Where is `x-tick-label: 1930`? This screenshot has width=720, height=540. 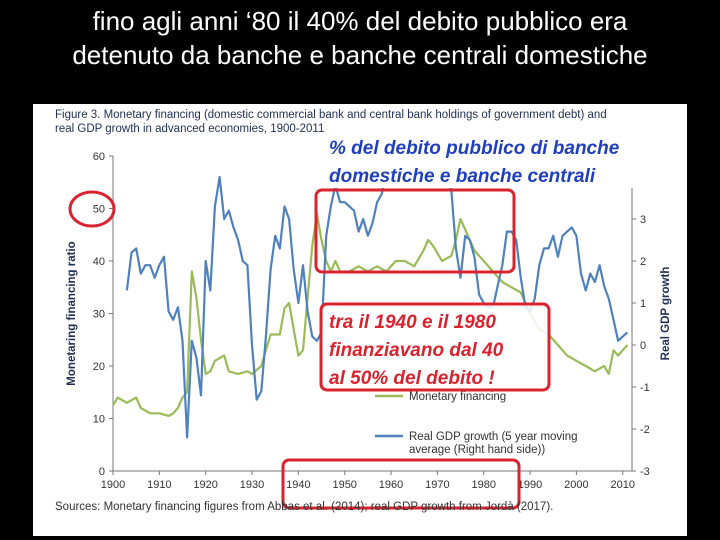 x-tick-label: 1930 is located at coordinates (252, 485).